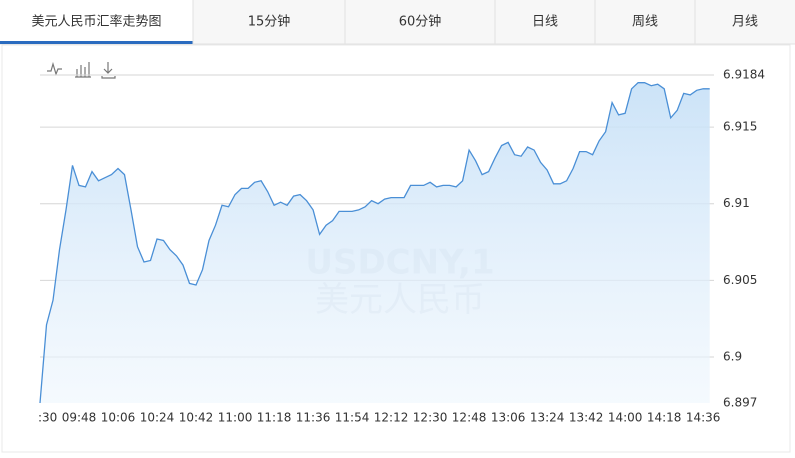  I want to click on x-tick-label: 13:24, so click(547, 418).